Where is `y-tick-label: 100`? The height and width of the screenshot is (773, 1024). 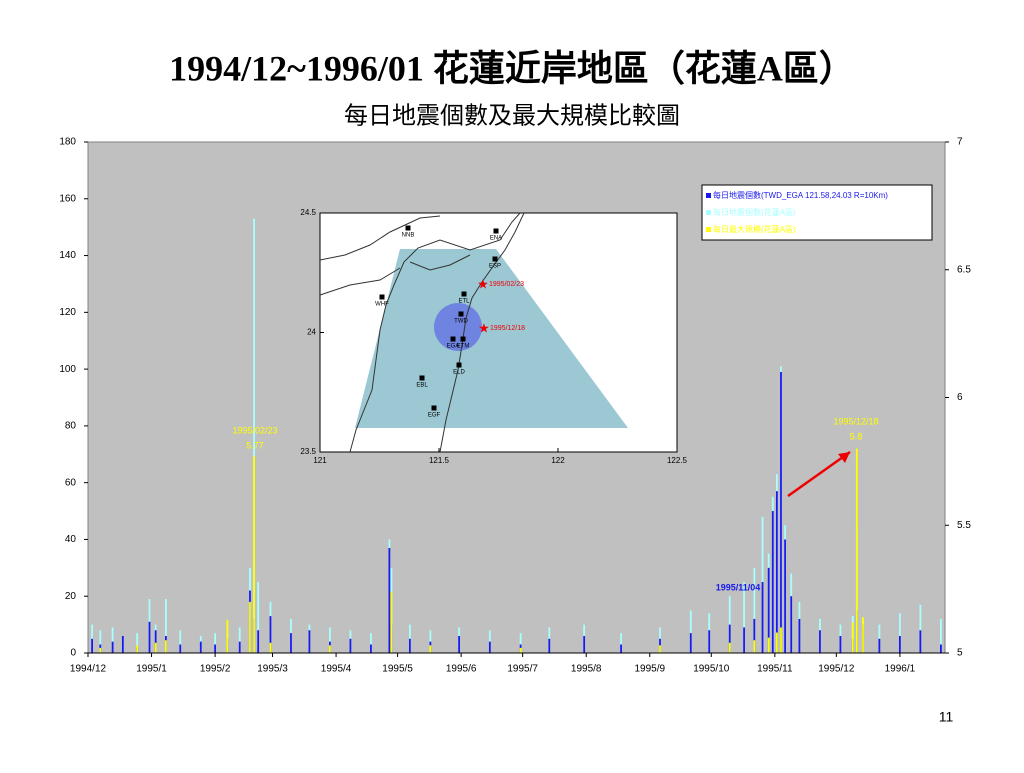 y-tick-label: 100 is located at coordinates (67, 369).